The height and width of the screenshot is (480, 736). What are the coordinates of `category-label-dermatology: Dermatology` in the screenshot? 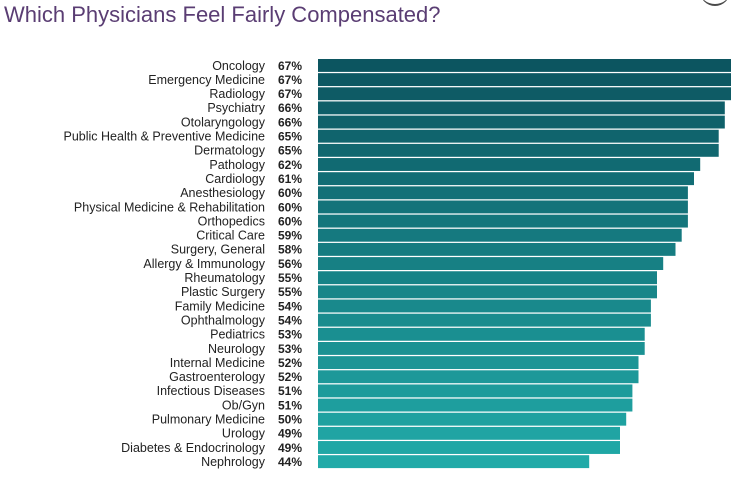 It's located at (230, 151).